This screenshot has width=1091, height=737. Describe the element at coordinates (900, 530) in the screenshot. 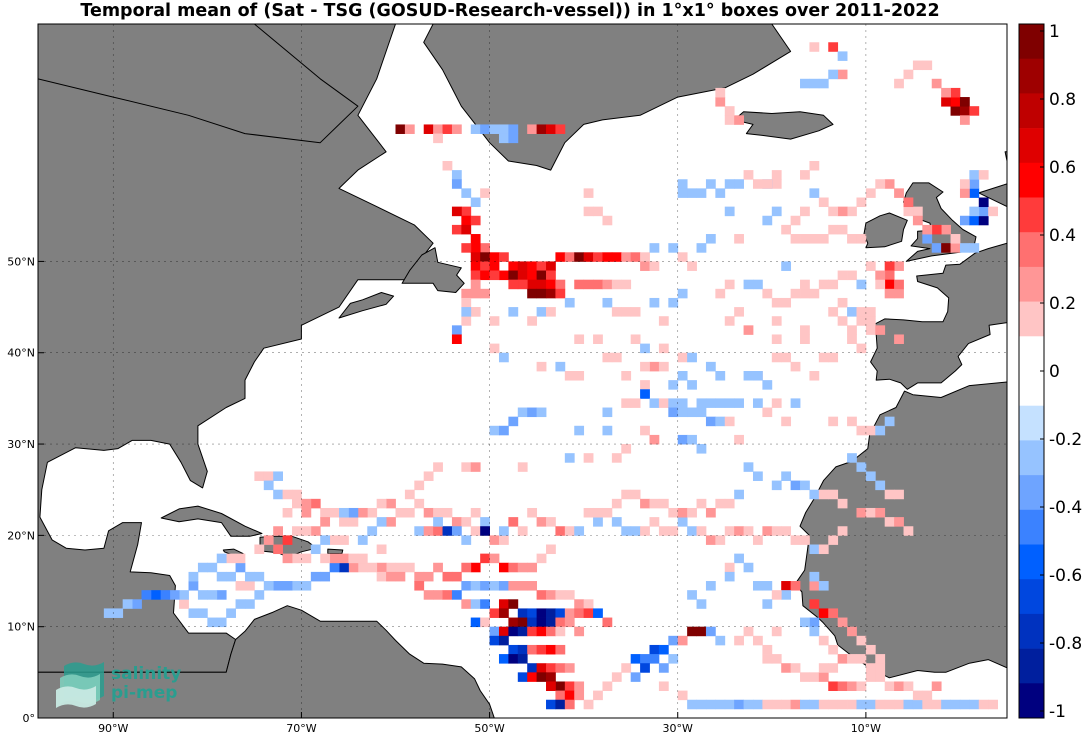

I see `land-africa` at that location.